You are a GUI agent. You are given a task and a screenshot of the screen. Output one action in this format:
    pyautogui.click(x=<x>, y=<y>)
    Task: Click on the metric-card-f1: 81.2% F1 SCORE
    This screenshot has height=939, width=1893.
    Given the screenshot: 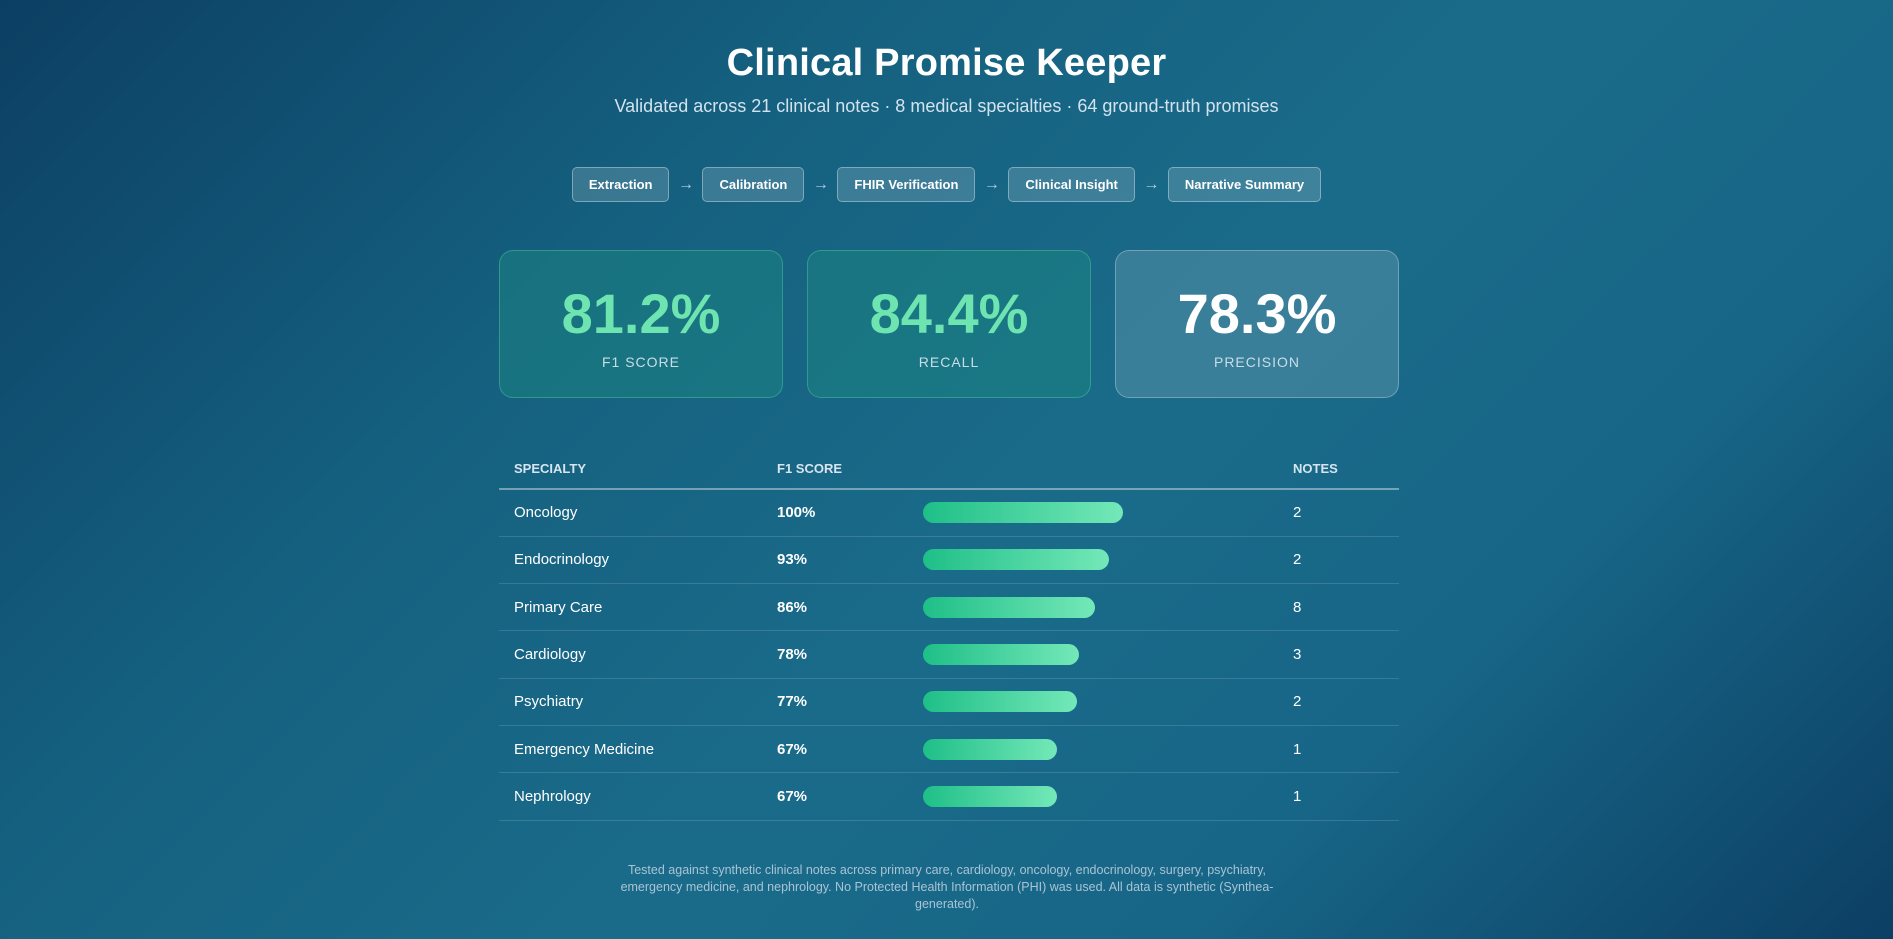 What is the action you would take?
    pyautogui.click(x=641, y=324)
    